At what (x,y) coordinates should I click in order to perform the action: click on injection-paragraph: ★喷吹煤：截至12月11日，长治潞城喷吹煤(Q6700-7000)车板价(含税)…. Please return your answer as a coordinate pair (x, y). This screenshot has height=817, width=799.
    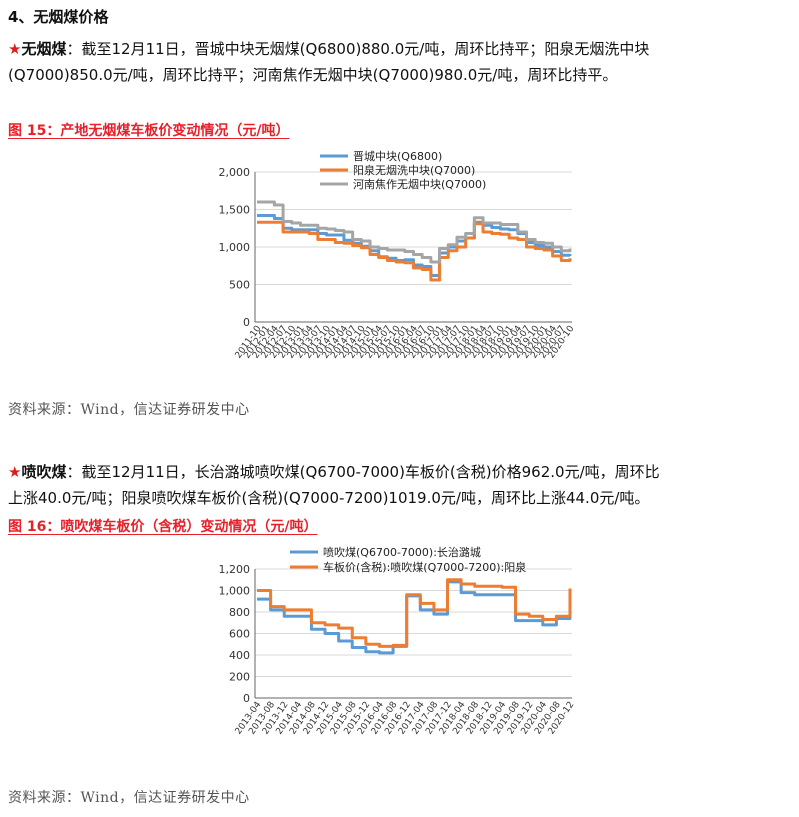
    Looking at the image, I should click on (400, 485).